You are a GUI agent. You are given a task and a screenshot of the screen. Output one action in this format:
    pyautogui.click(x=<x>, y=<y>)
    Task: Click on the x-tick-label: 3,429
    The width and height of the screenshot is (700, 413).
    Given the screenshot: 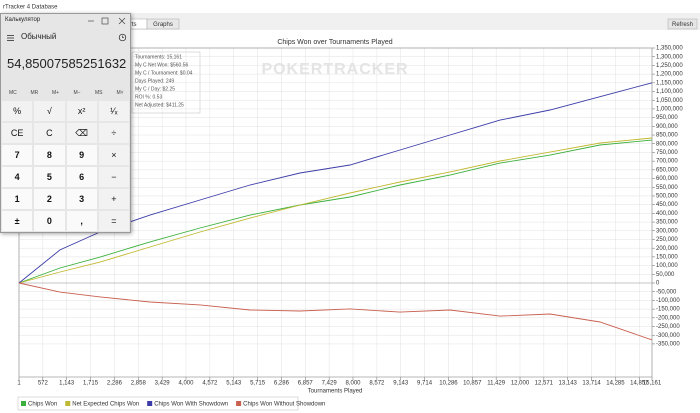 What is the action you would take?
    pyautogui.click(x=163, y=384)
    